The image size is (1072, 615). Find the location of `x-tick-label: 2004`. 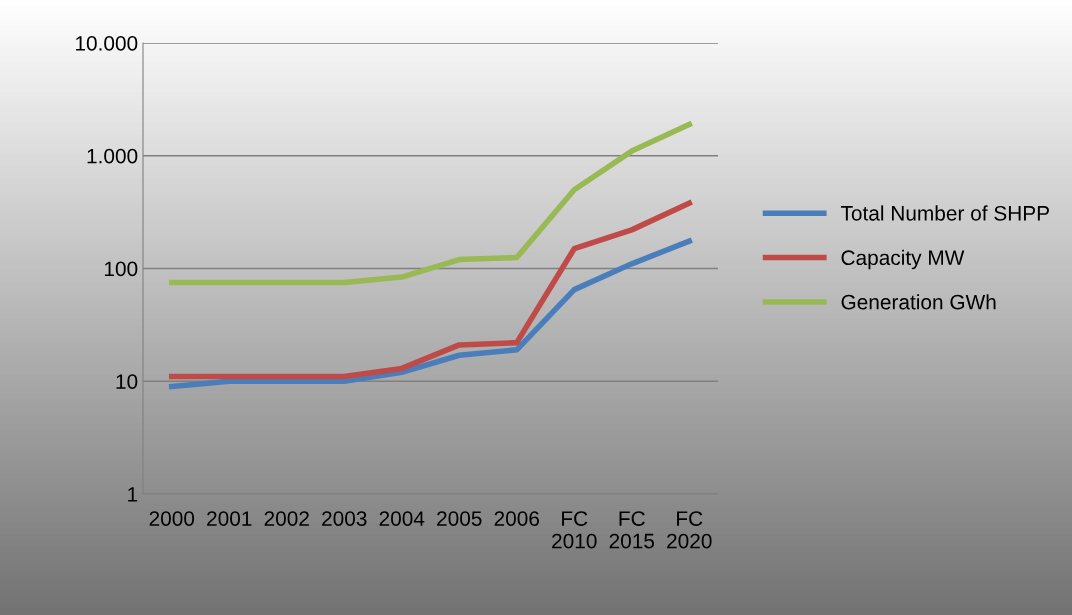

x-tick-label: 2004 is located at coordinates (402, 518).